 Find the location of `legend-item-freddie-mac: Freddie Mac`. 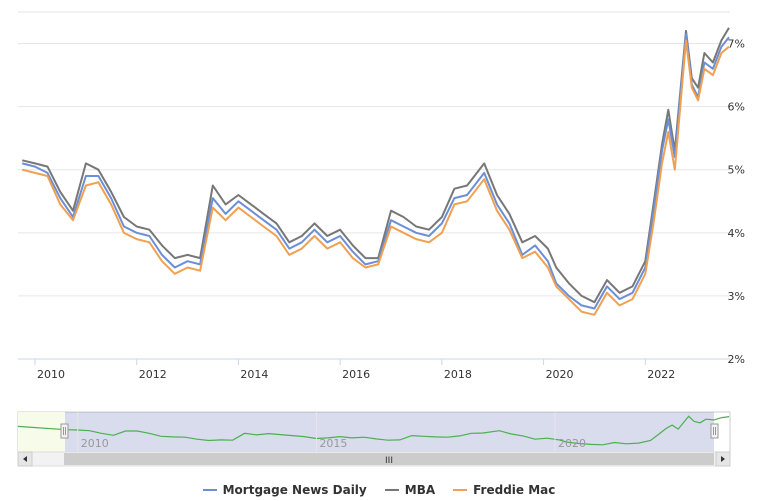

legend-item-freddie-mac: Freddie Mac is located at coordinates (504, 490).